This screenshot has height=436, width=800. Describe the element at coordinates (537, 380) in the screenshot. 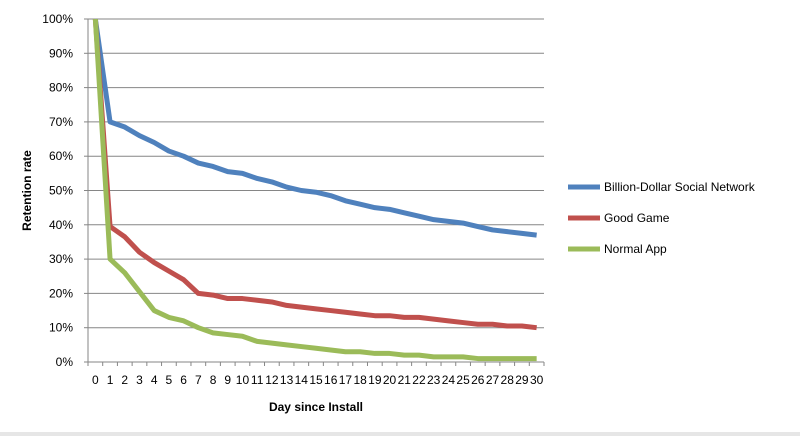

I see `x-tick-label: 30` at that location.